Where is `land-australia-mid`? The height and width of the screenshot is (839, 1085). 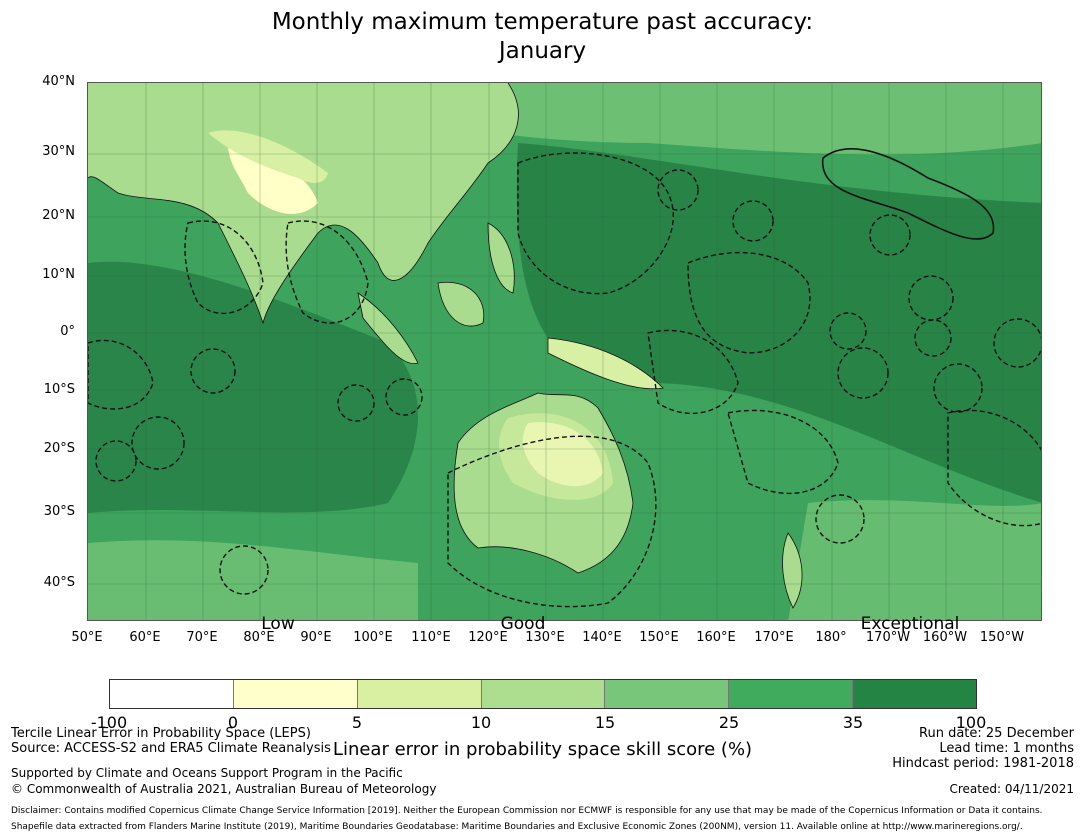
land-australia-mid is located at coordinates (555, 456).